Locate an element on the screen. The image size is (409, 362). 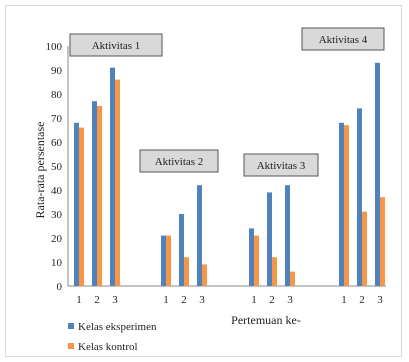
legend-label: Kelas kontrol is located at coordinates (108, 347).